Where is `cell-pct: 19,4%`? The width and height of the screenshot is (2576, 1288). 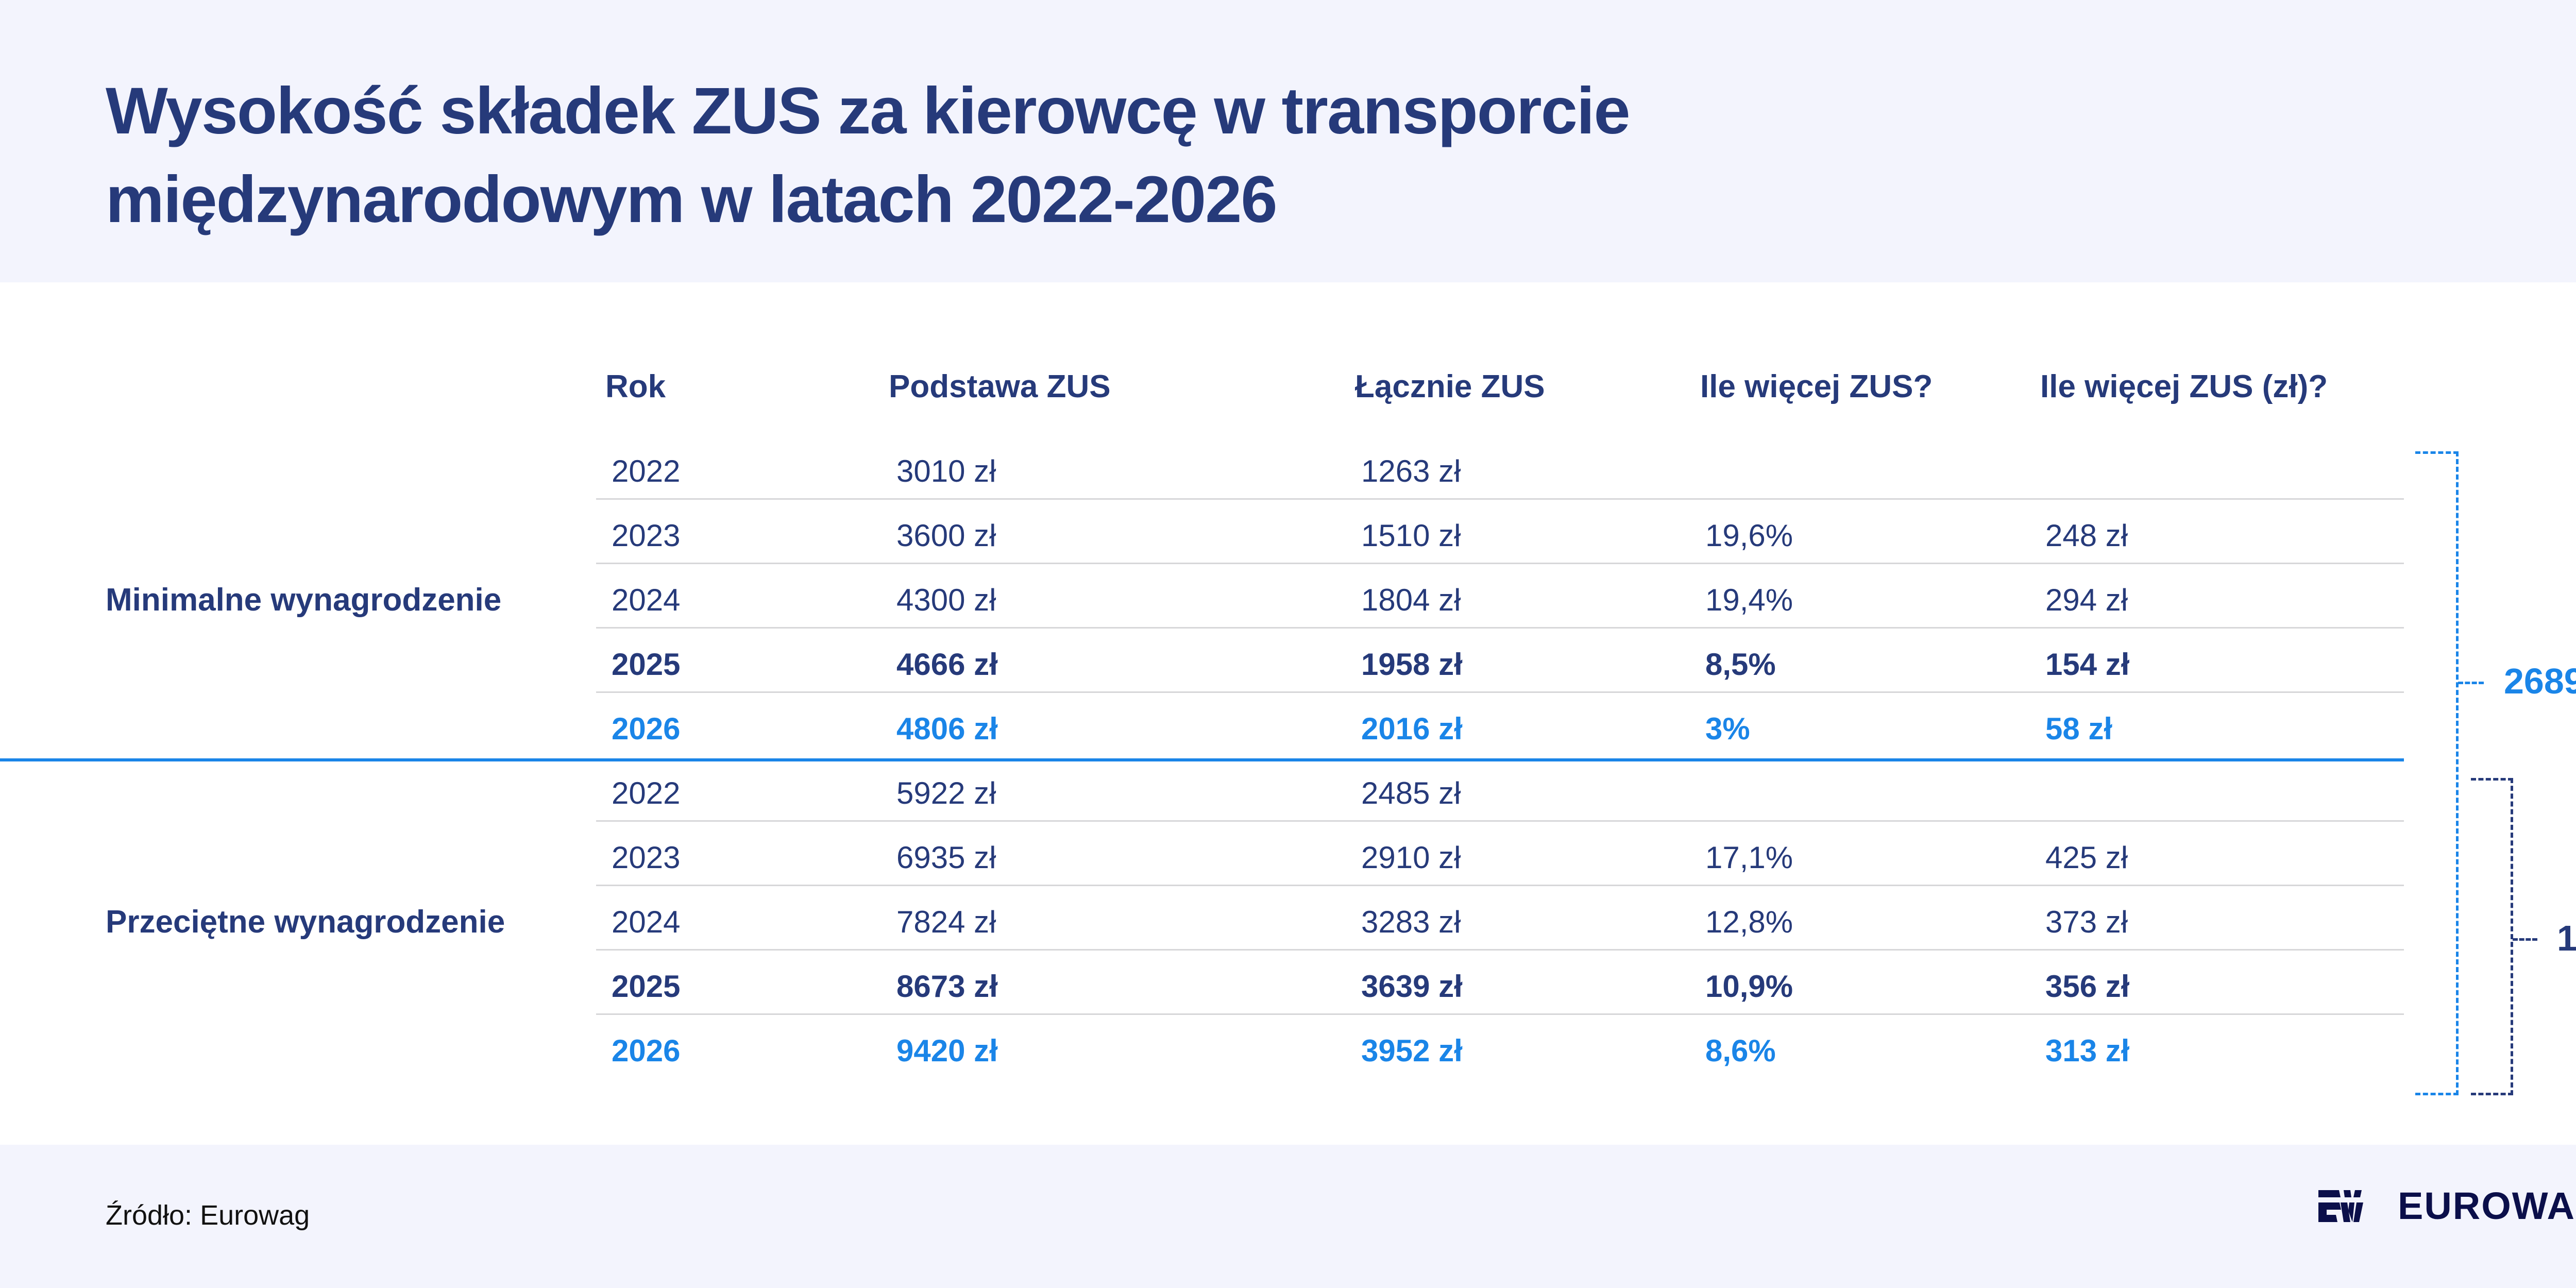 cell-pct: 19,4% is located at coordinates (1749, 600).